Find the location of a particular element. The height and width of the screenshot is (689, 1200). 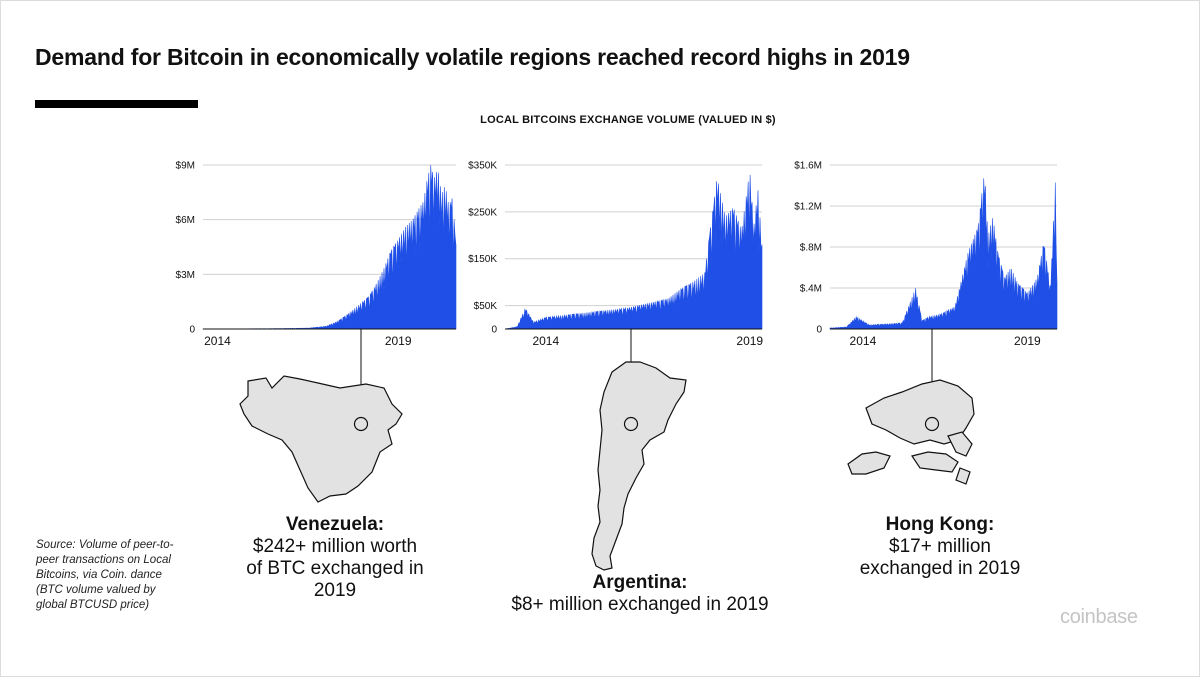

region-line: exchanged in 2019 is located at coordinates (940, 568).